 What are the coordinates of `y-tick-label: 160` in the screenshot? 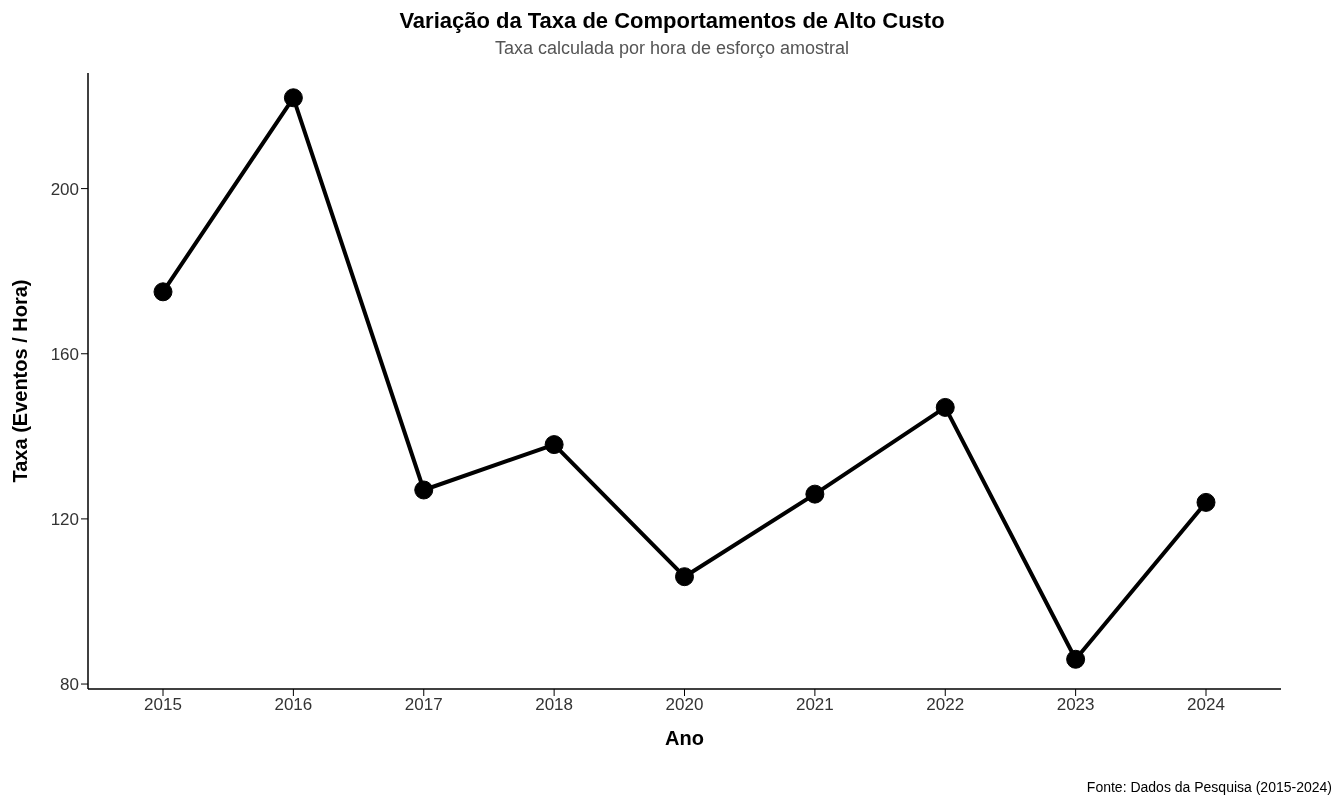 It's located at (64, 354).